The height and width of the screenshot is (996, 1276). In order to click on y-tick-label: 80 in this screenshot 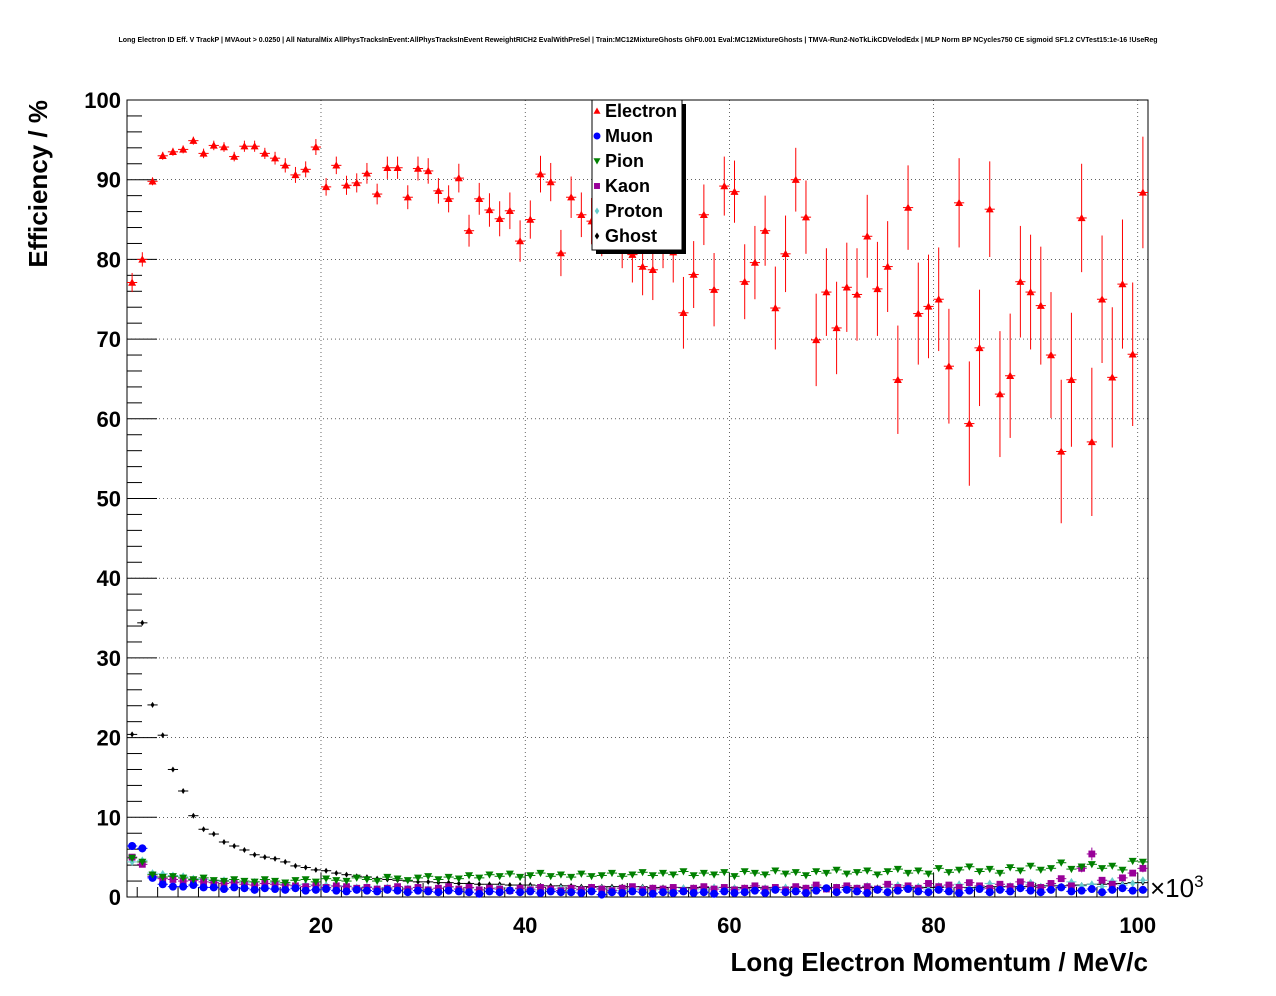, I will do `click(109, 259)`.